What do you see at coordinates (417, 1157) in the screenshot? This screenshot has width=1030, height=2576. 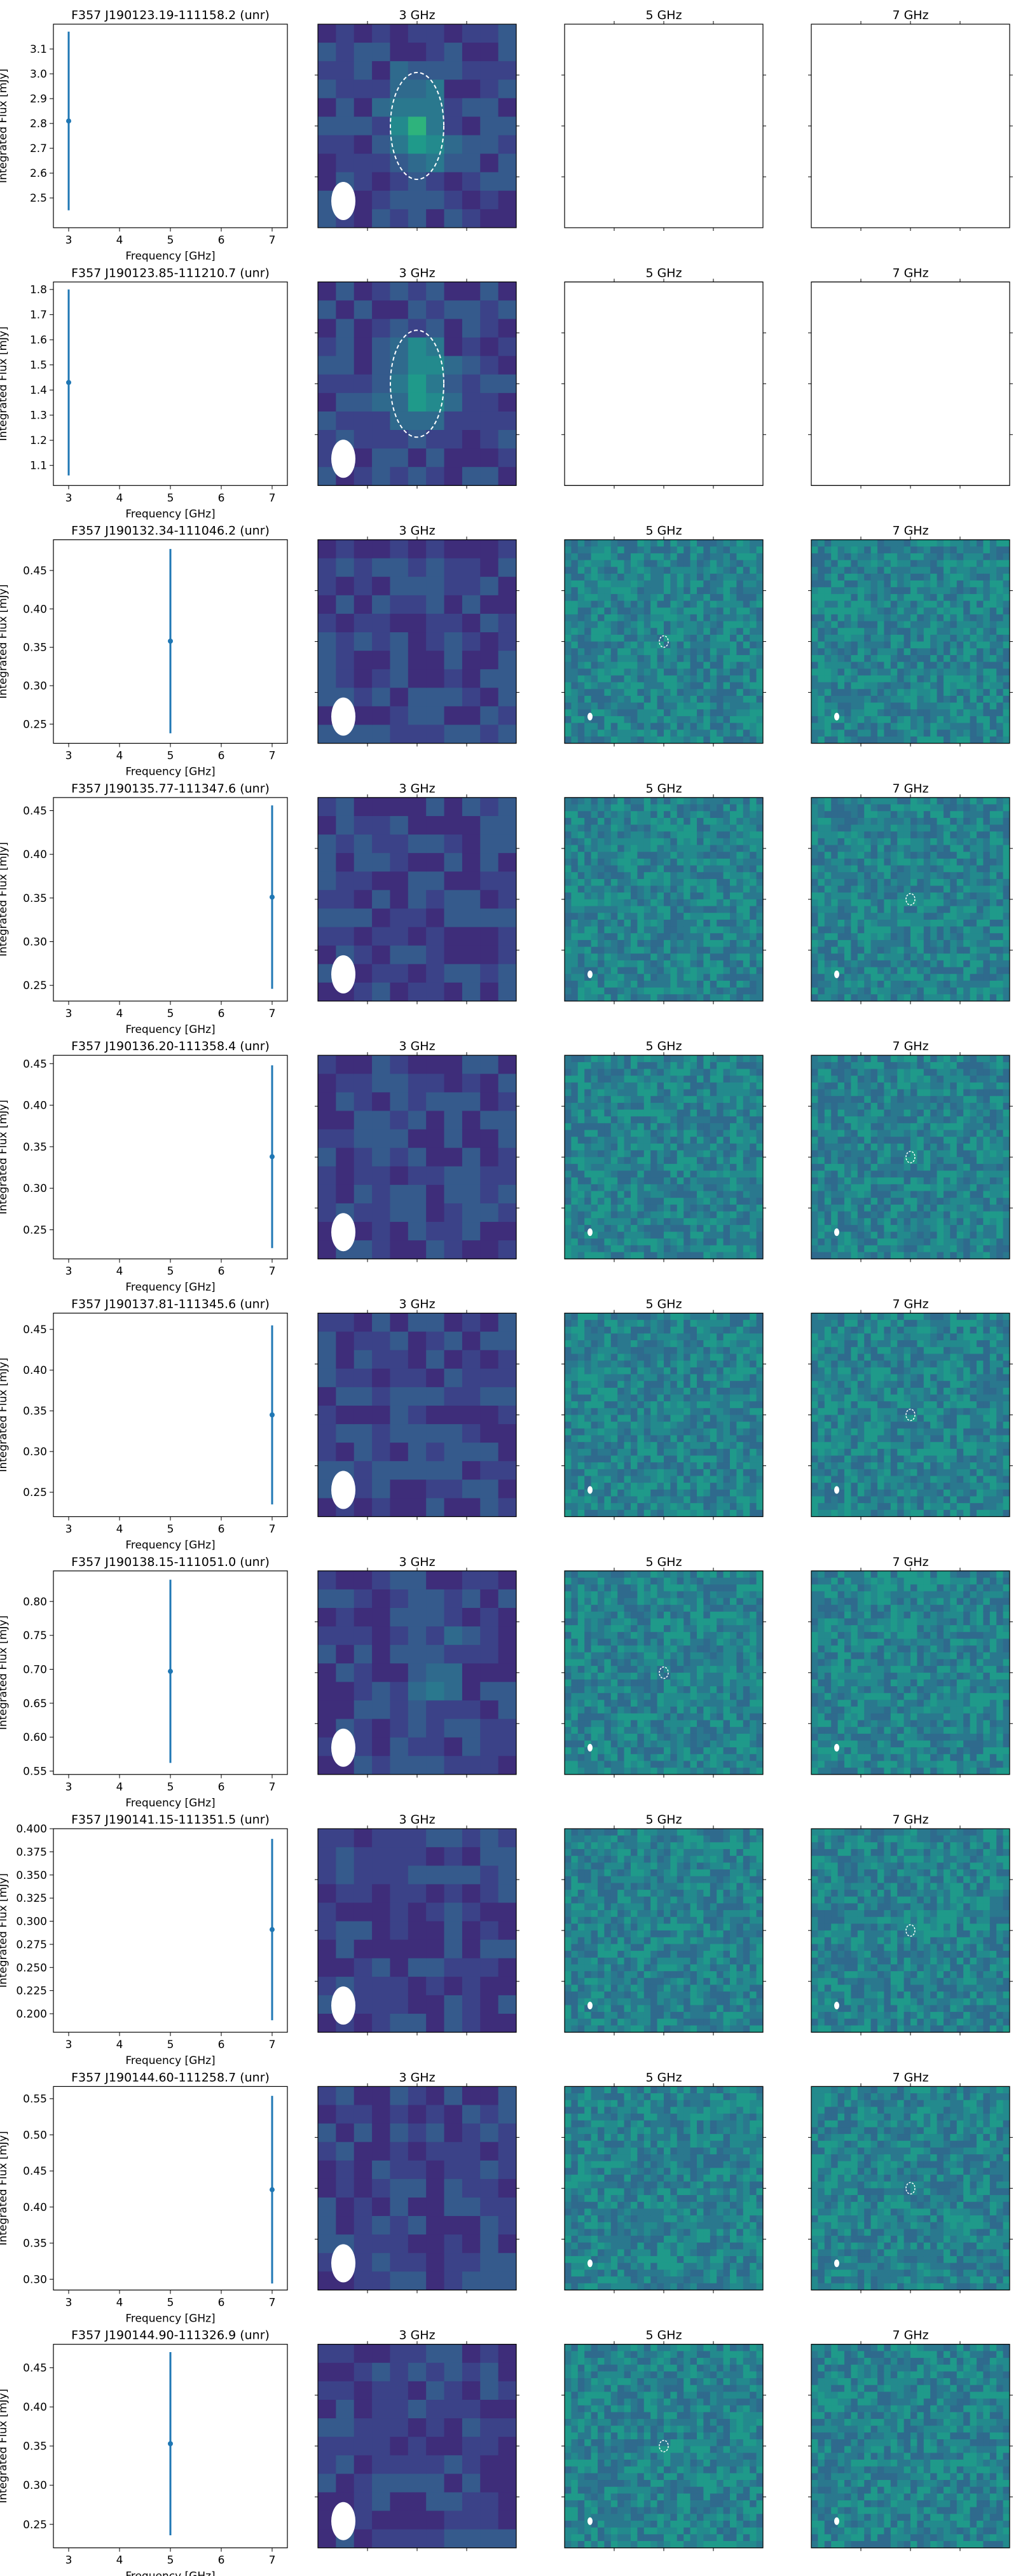 I see `map-border` at bounding box center [417, 1157].